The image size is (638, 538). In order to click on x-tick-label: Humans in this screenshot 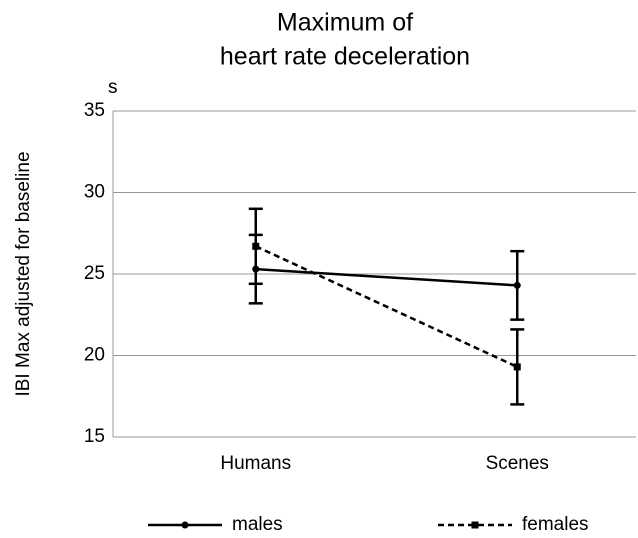, I will do `click(255, 463)`.